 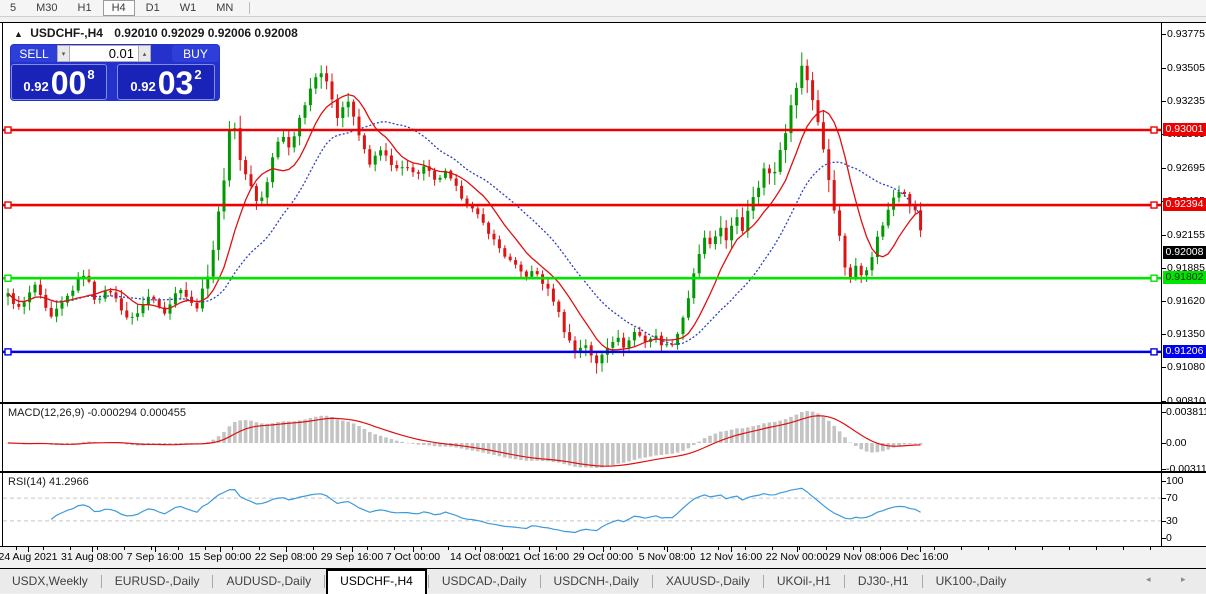 I want to click on rsi-axis-label: 0, so click(x=1169, y=538).